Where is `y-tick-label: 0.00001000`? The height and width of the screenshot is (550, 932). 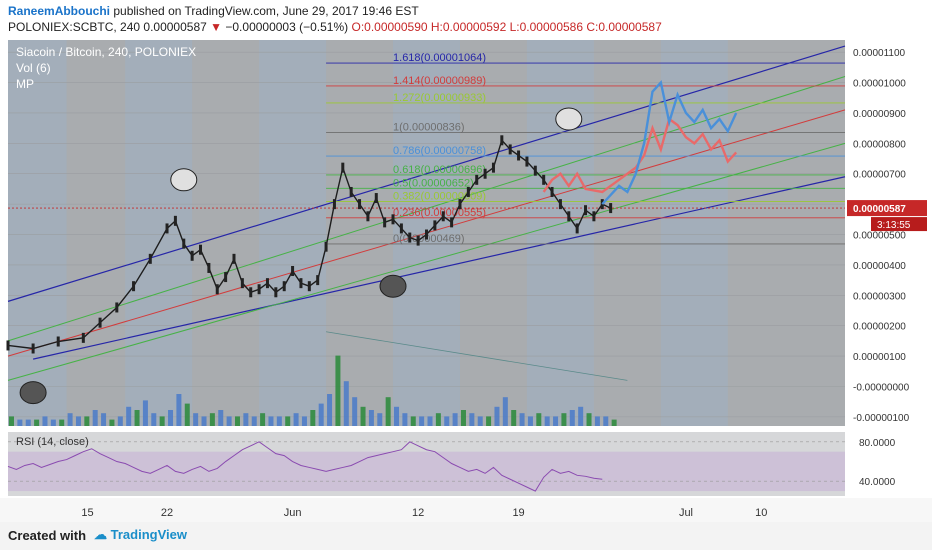
y-tick-label: 0.00001000 is located at coordinates (879, 84).